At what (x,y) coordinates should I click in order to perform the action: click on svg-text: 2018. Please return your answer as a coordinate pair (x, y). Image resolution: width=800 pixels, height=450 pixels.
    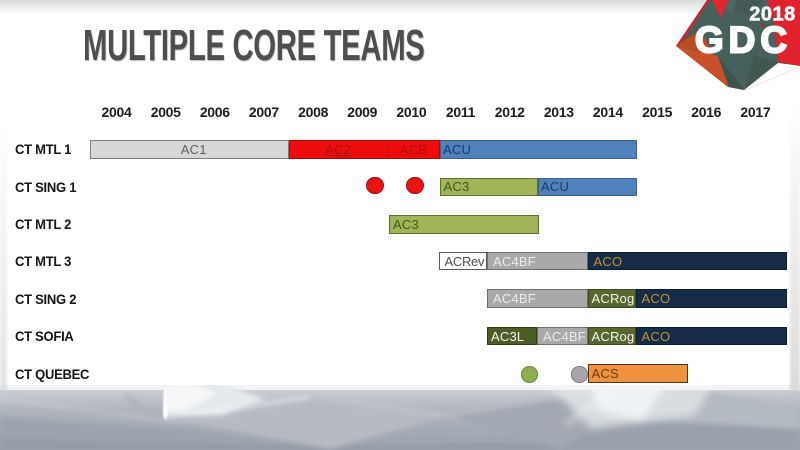
    Looking at the image, I should click on (772, 15).